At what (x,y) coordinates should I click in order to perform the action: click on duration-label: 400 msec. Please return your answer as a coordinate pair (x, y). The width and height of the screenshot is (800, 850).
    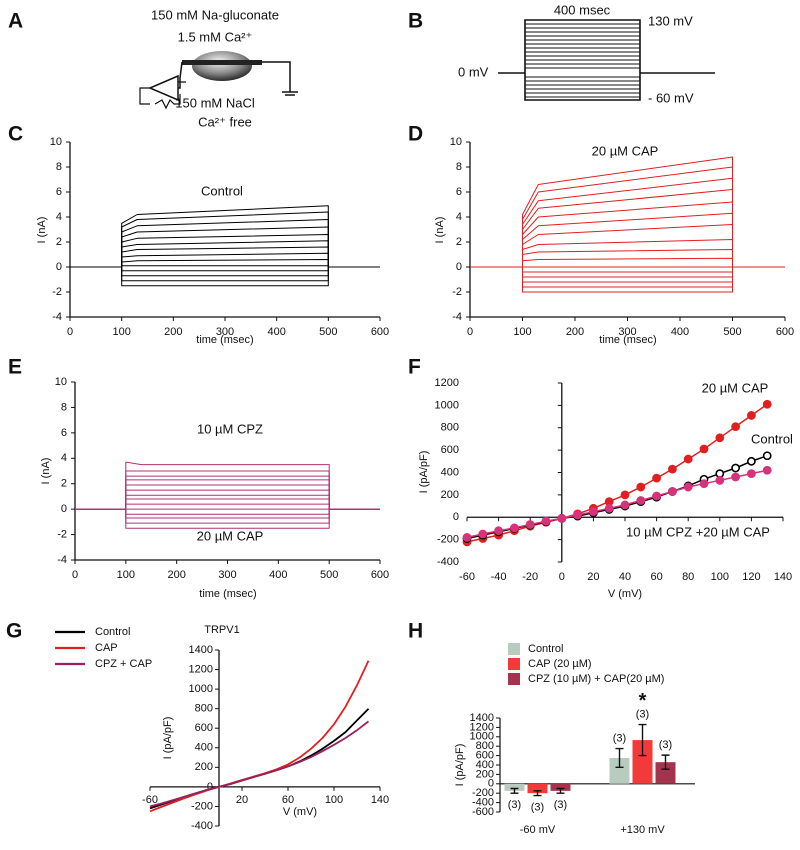
    Looking at the image, I should click on (582, 9).